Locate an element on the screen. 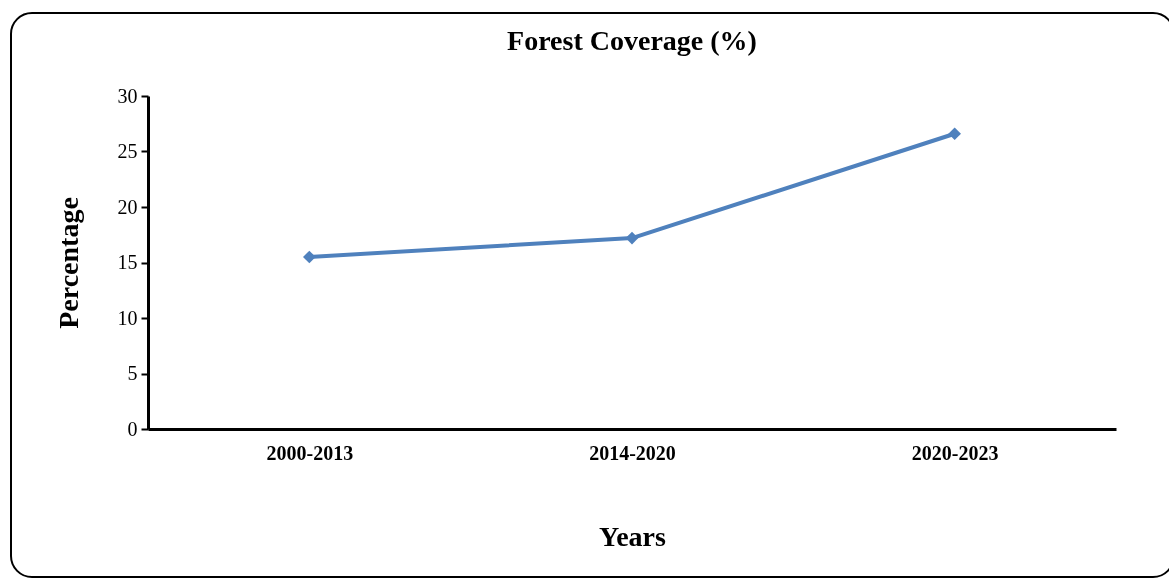 This screenshot has height=582, width=1169. y-tick-label: 30 is located at coordinates (127, 95).